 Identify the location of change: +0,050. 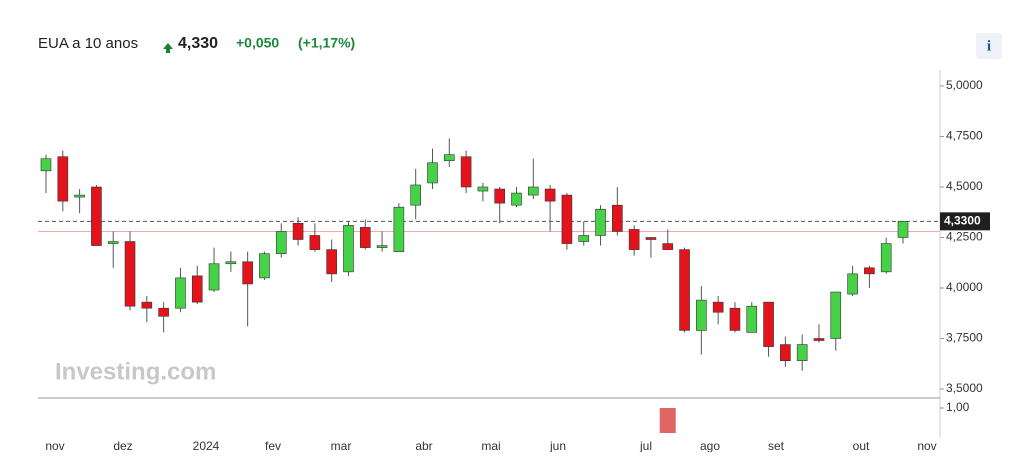
(257, 43).